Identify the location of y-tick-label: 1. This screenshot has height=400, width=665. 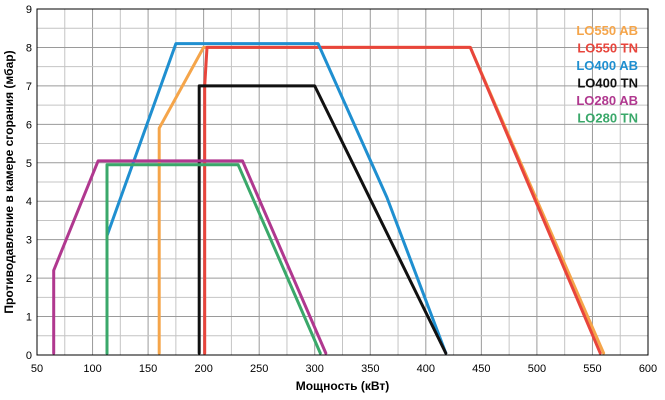
(29, 318).